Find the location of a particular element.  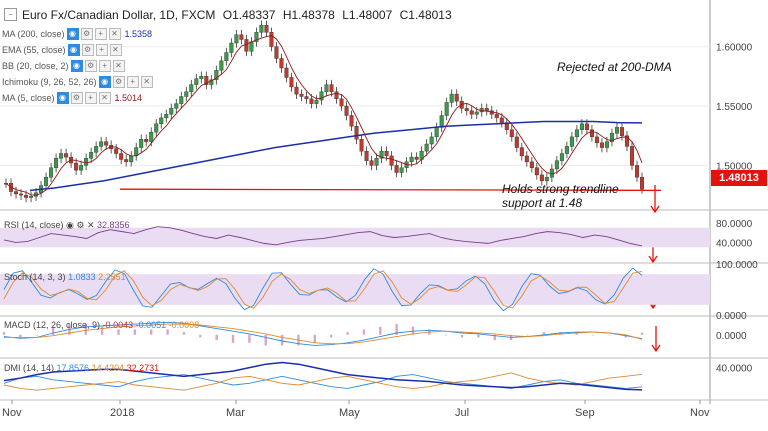

ma200-line is located at coordinates (336, 156).